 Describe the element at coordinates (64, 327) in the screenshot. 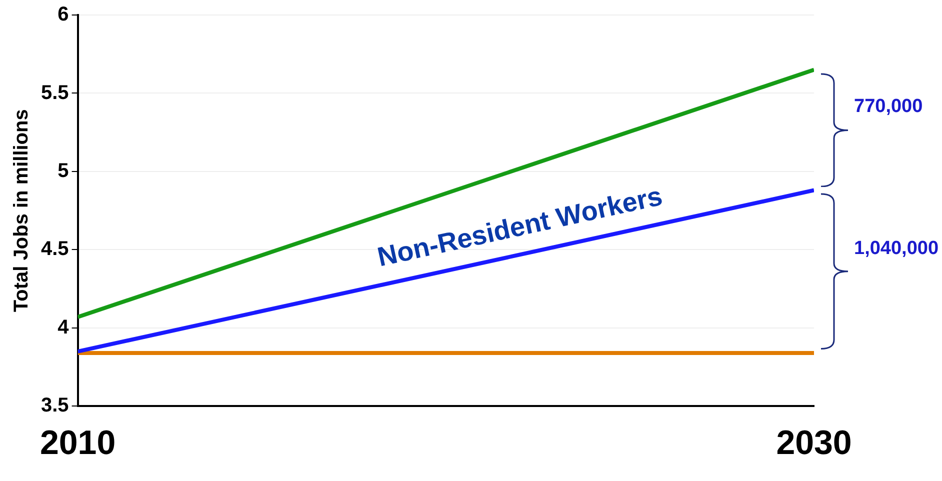

I see `y-tick-label: 4` at that location.